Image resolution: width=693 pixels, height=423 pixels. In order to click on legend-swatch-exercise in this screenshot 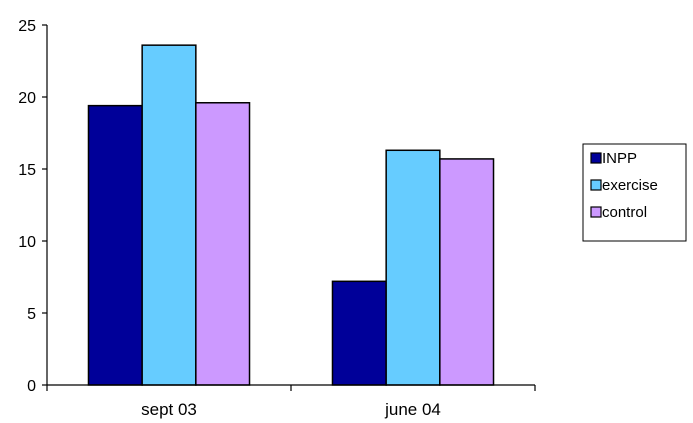, I will do `click(596, 185)`.